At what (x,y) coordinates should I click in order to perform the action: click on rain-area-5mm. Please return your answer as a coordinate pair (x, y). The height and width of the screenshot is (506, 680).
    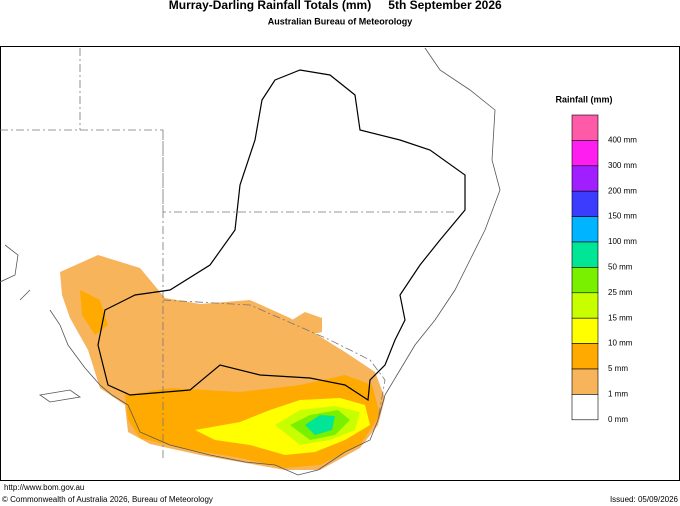
    Looking at the image, I should click on (94, 312).